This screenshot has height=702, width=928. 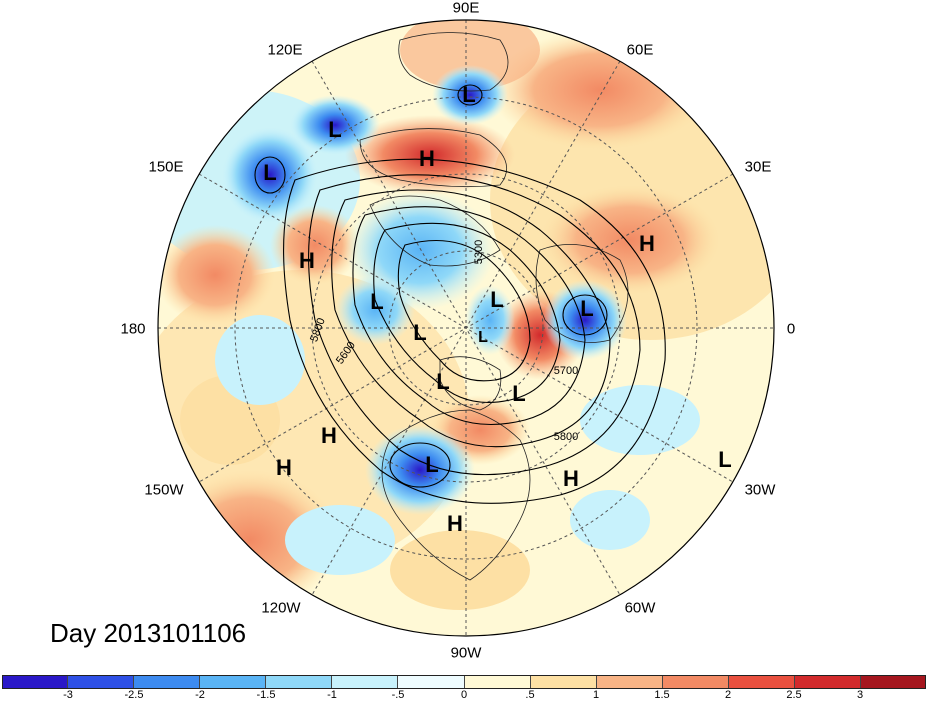 What do you see at coordinates (332, 695) in the screenshot?
I see `colorbar-tick-label: -1` at bounding box center [332, 695].